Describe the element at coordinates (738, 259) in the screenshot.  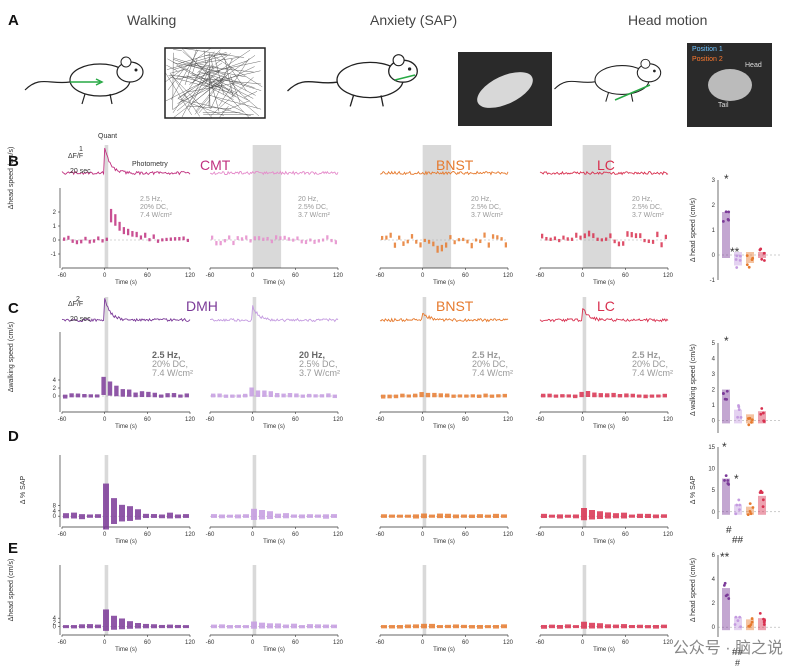
I see `summary-b-box` at that location.